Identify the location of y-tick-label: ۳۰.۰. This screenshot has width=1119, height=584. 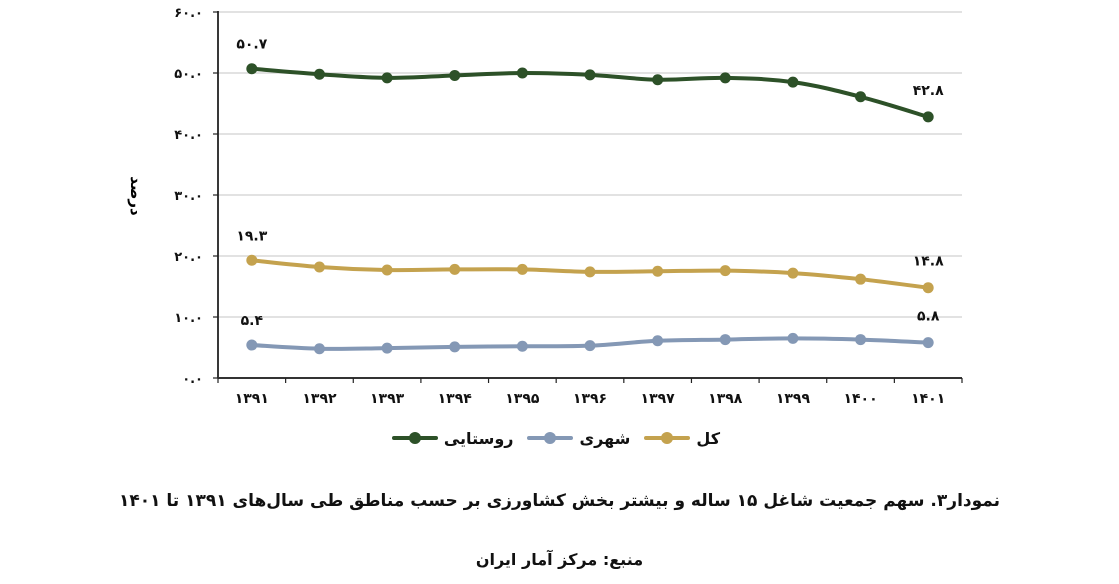
(188, 196).